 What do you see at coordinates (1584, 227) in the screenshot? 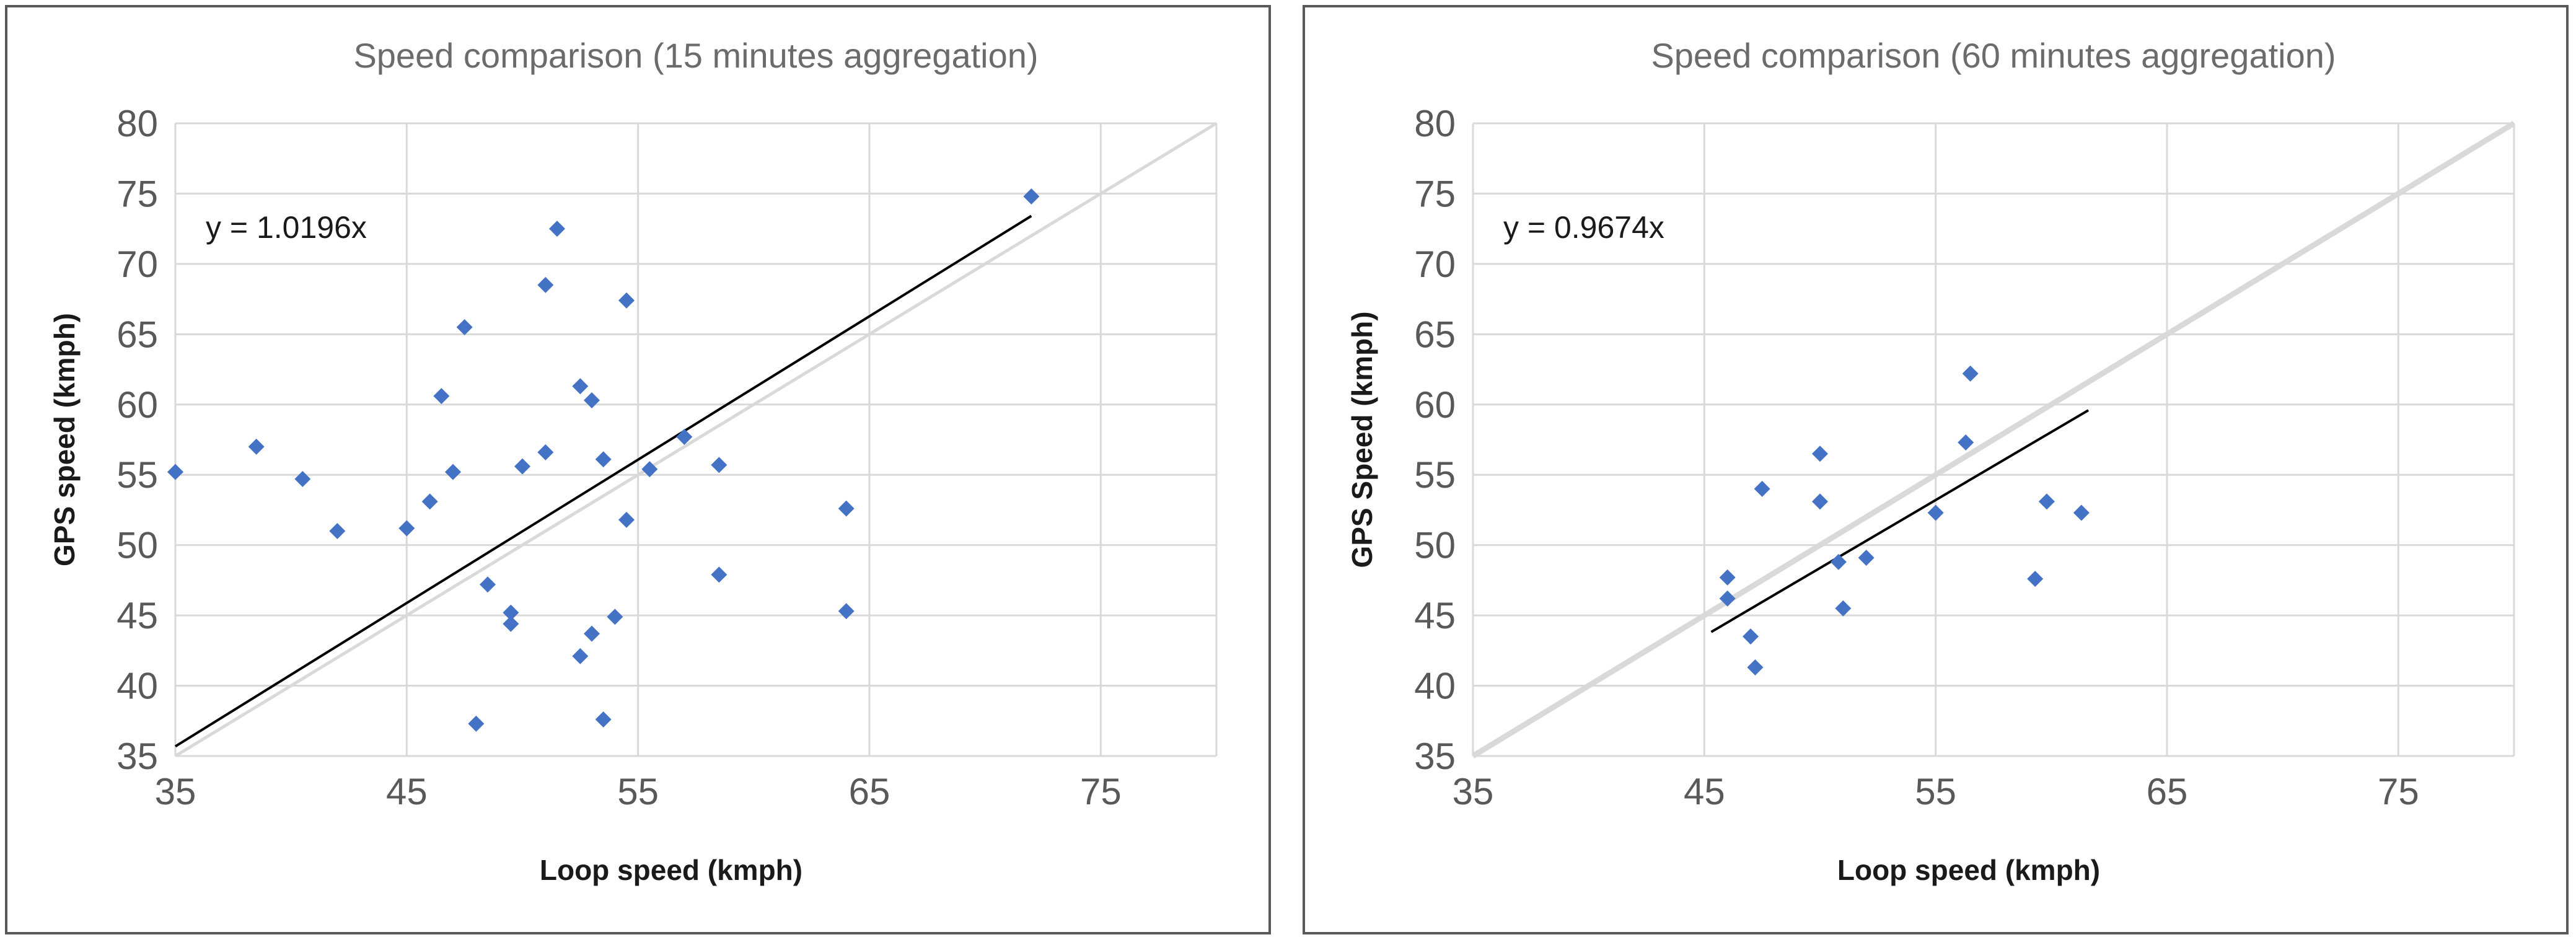
I see `trendline-equation: y = 0.9674x` at bounding box center [1584, 227].